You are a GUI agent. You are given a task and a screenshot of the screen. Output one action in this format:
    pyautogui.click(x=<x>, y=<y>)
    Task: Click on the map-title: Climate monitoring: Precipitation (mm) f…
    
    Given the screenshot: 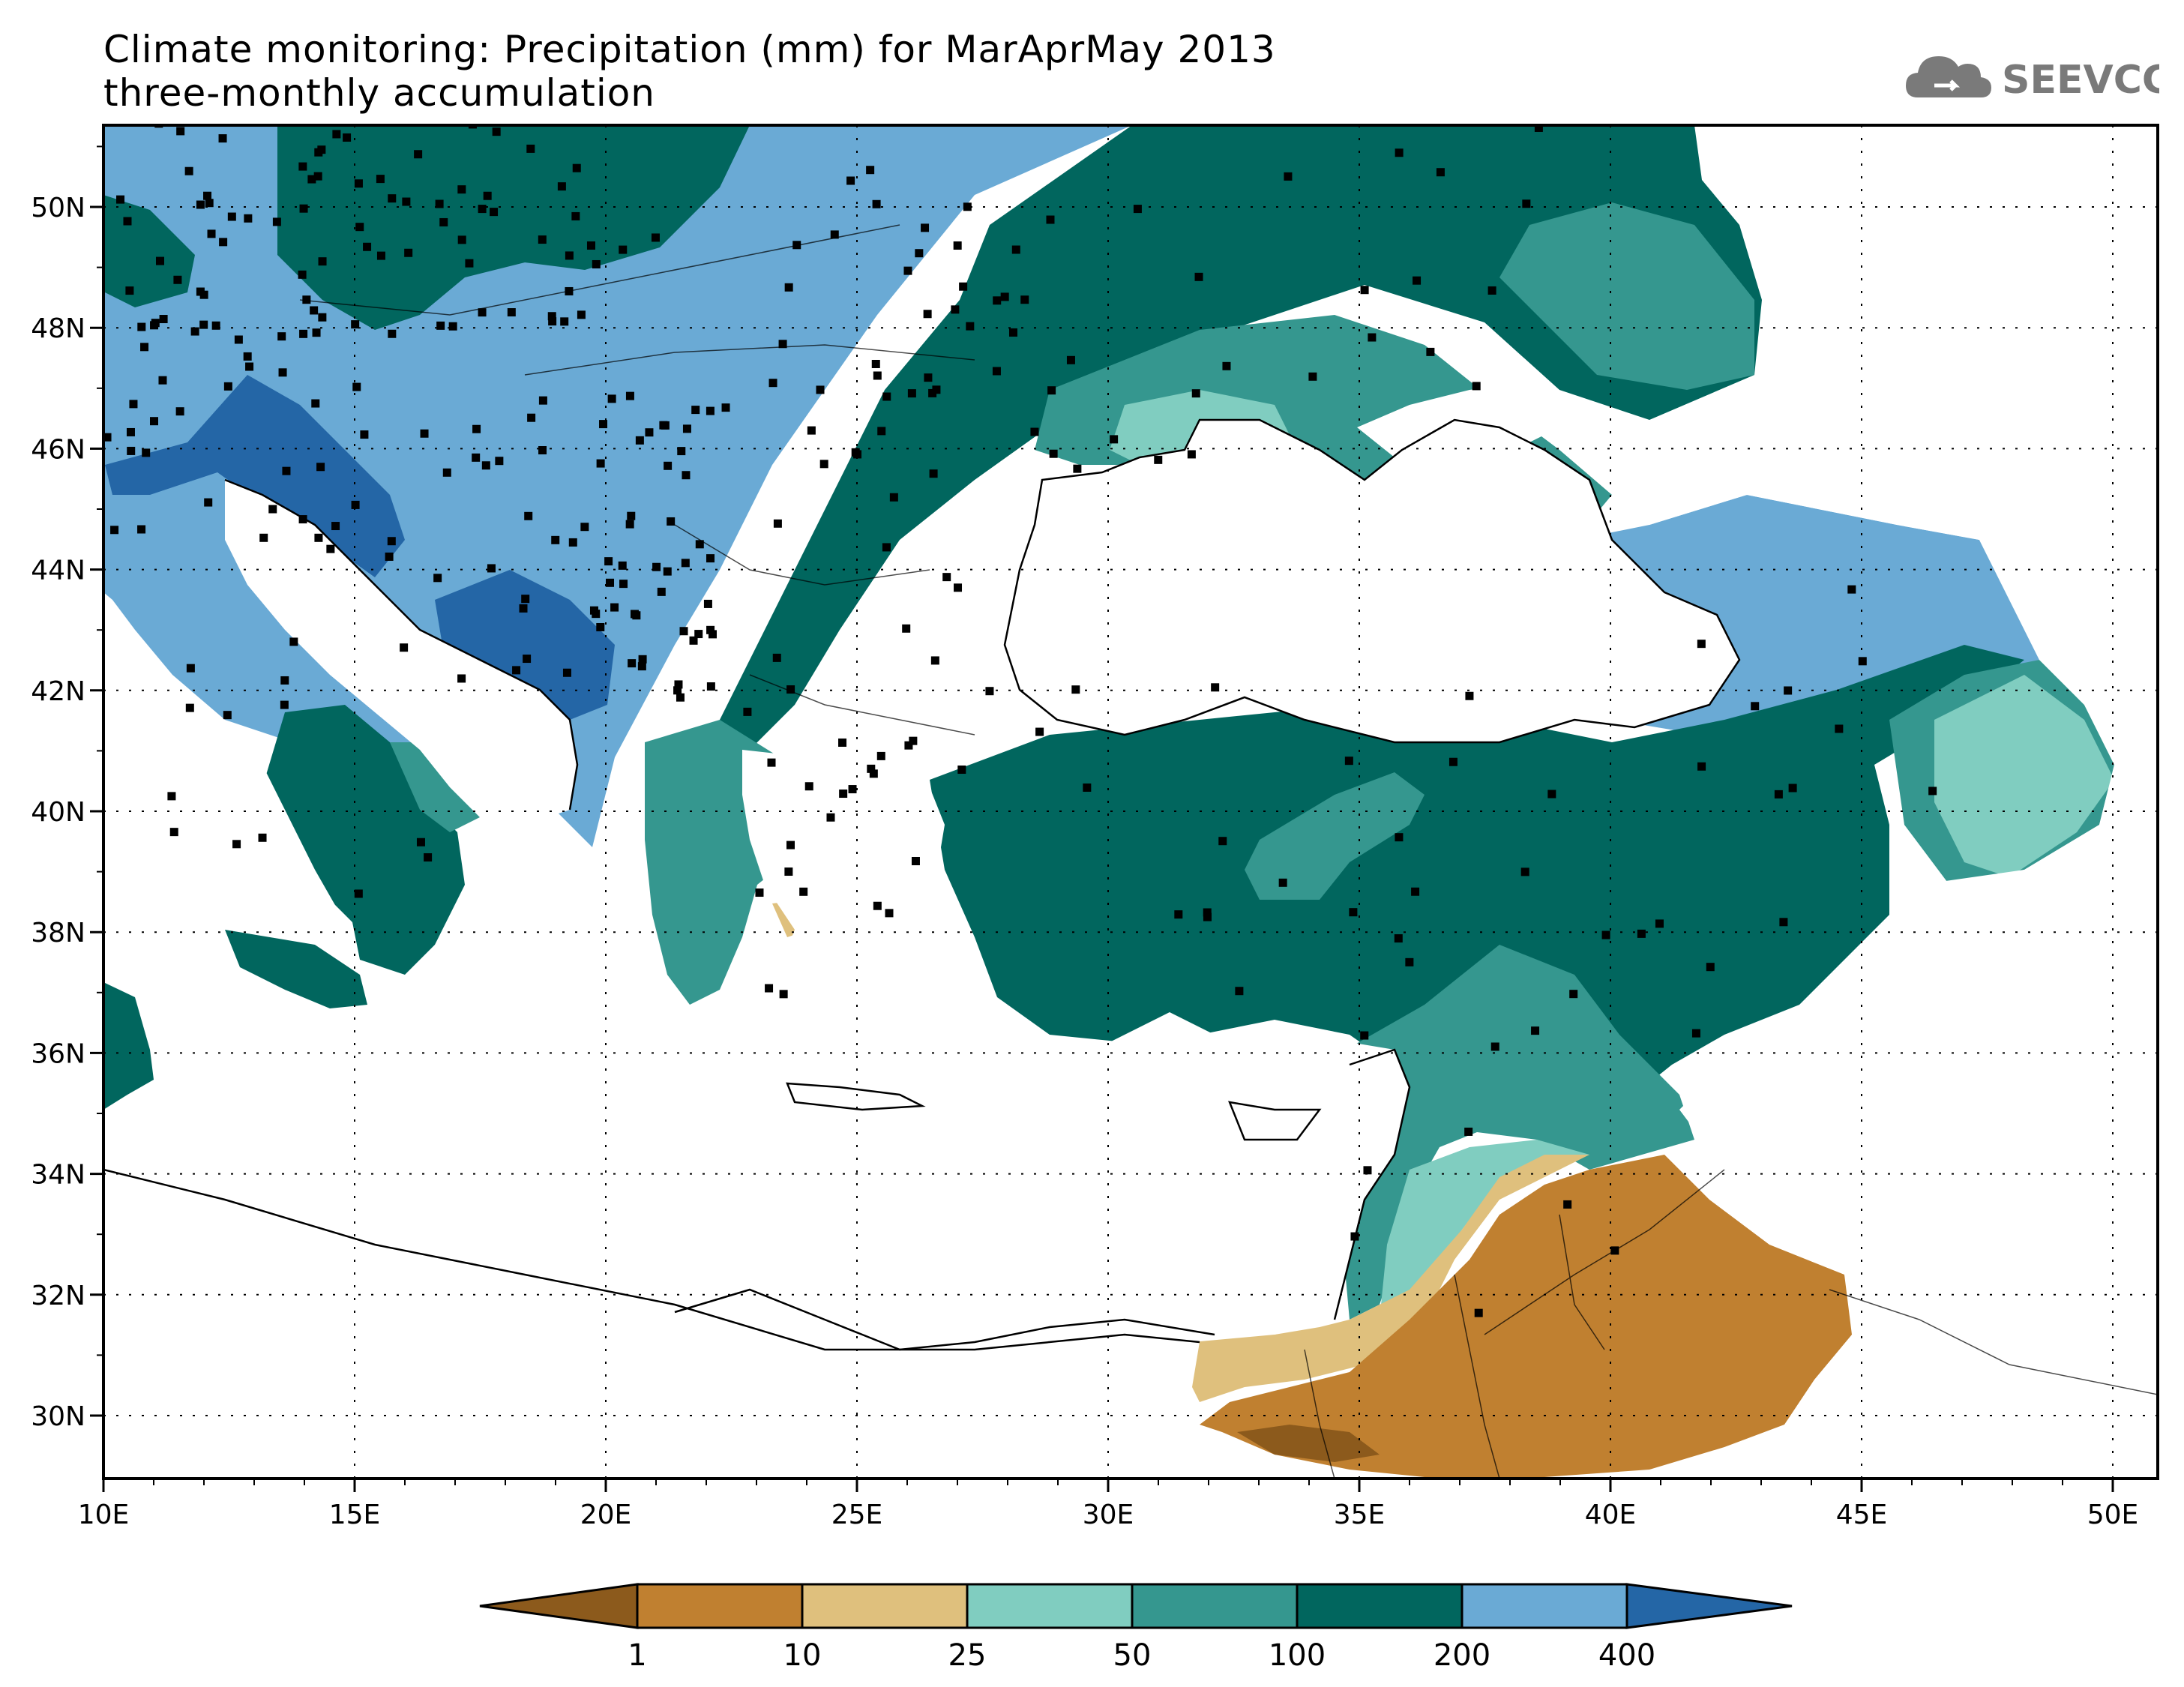 What is the action you would take?
    pyautogui.click(x=689, y=49)
    